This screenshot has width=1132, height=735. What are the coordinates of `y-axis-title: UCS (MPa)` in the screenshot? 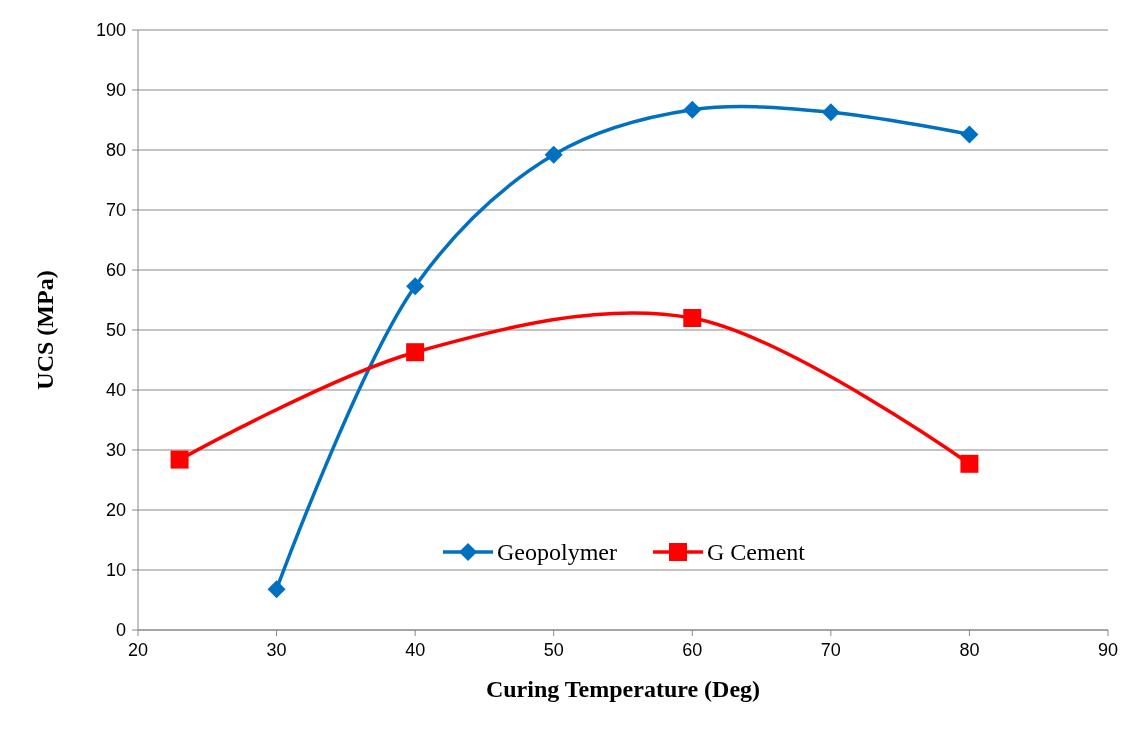 It's located at (45, 330).